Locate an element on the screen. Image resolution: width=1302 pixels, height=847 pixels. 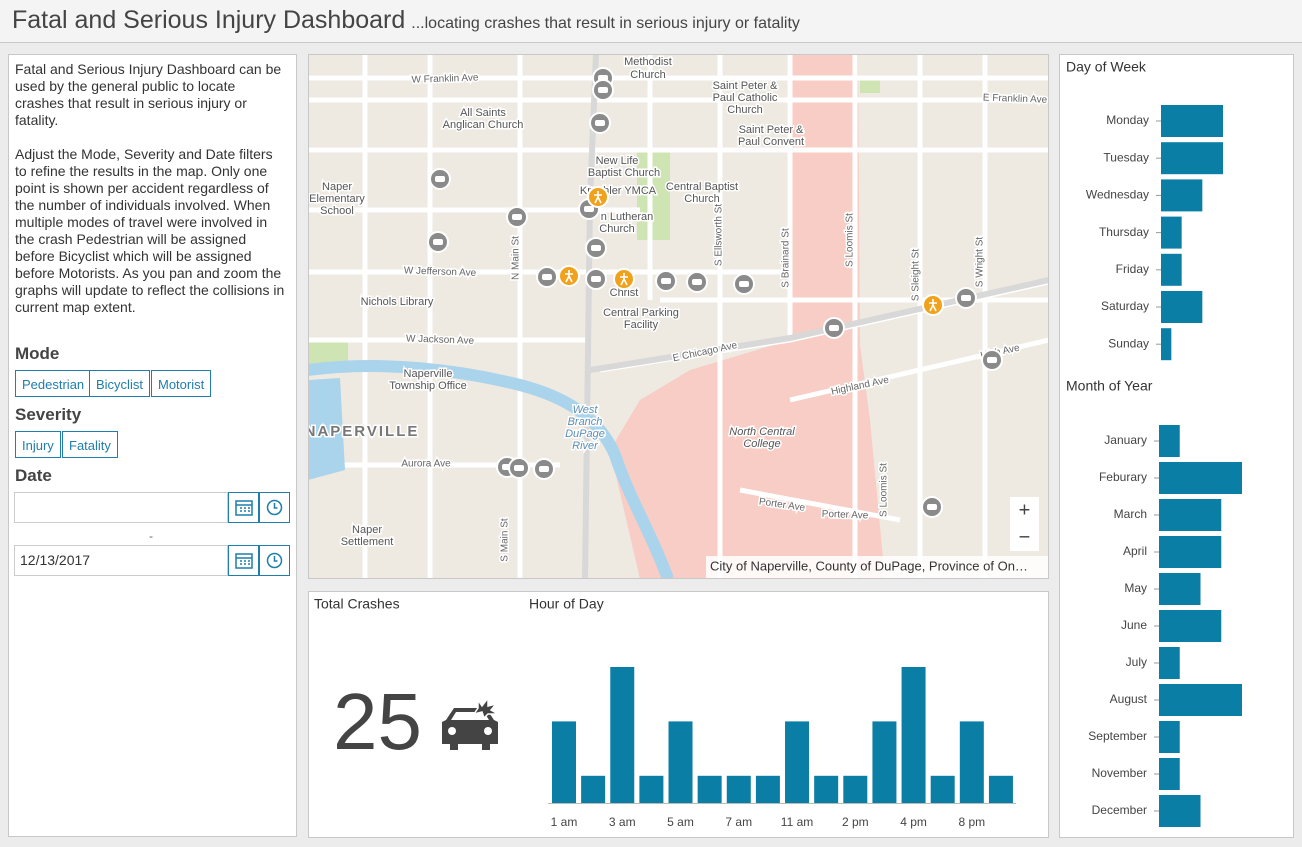
pedestrian-marker is located at coordinates (624, 279).